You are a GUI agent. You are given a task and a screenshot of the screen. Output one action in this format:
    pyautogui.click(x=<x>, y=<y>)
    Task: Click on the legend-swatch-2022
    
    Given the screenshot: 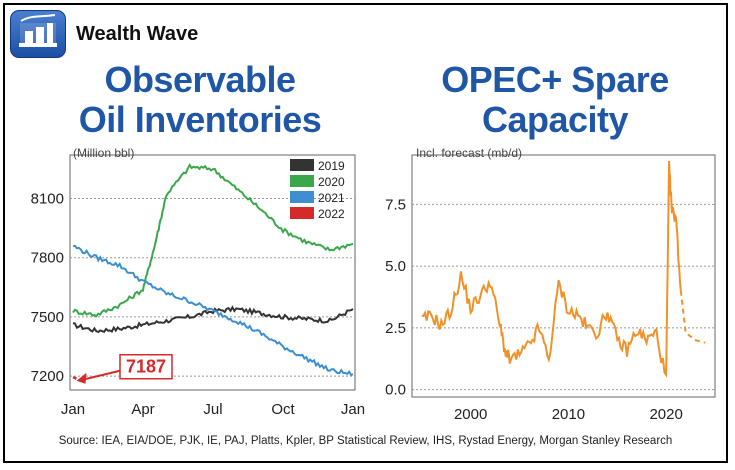 What is the action you would take?
    pyautogui.click(x=302, y=213)
    